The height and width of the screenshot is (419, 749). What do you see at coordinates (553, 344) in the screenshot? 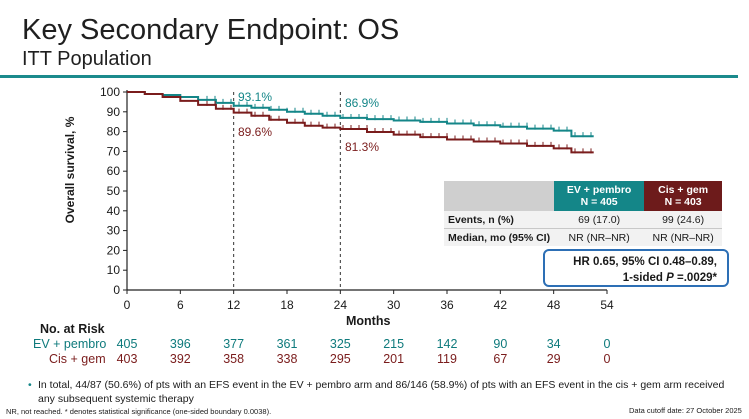
I see `risk-value-ev: 34` at bounding box center [553, 344].